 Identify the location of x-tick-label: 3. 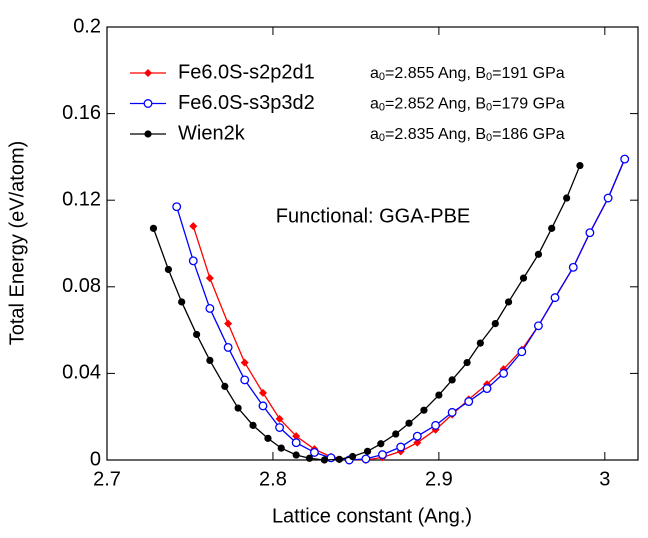
(604, 479).